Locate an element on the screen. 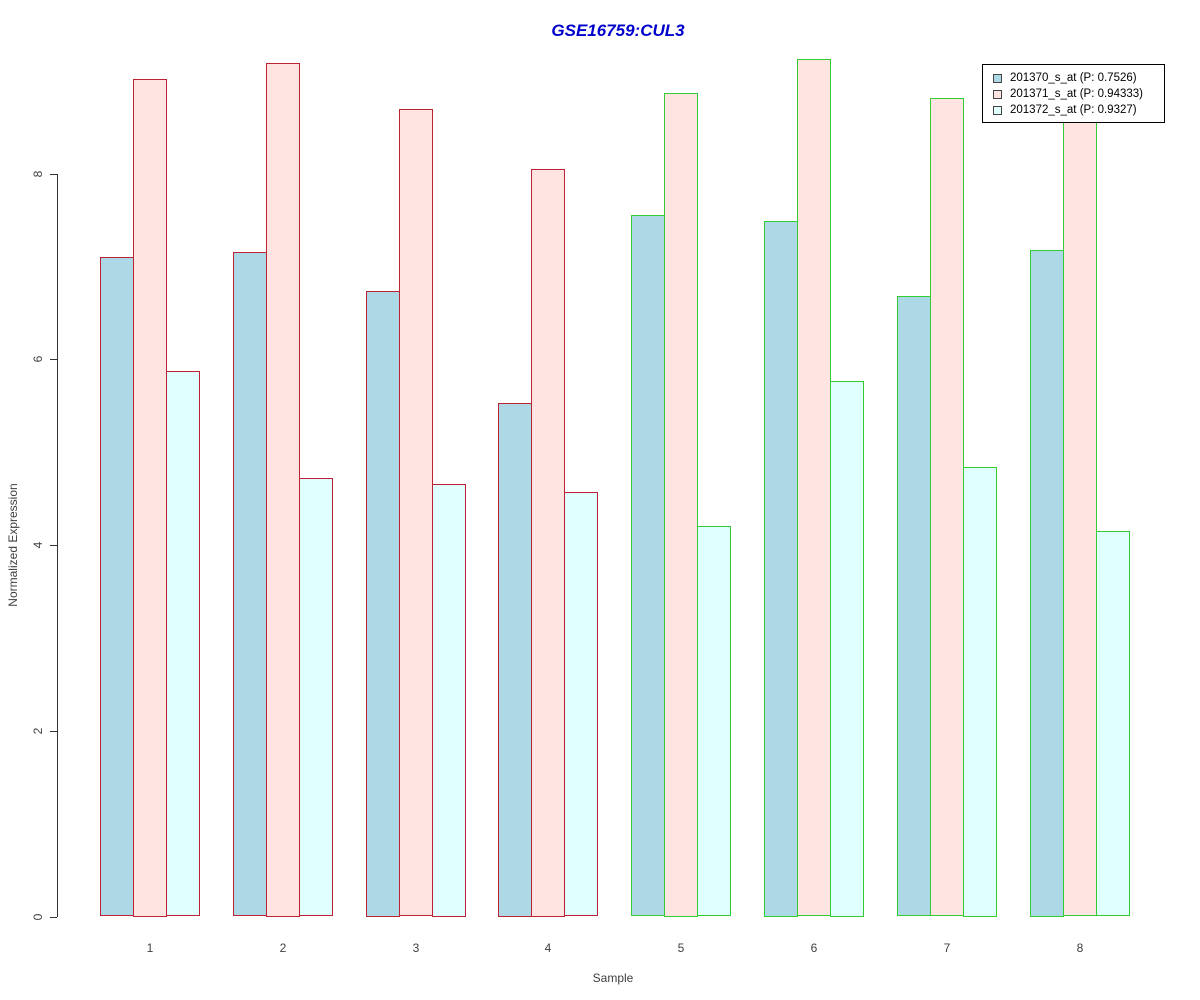 This screenshot has height=1000, width=1200. bar-sample2-probe2 is located at coordinates (283, 490).